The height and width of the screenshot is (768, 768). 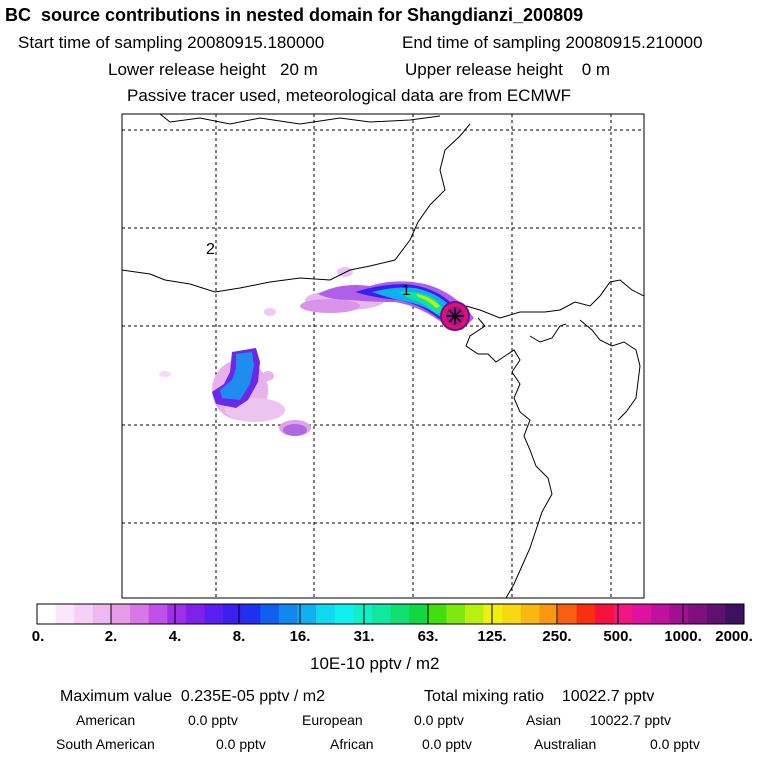 I want to click on african-value: 0.0 pptv, so click(x=447, y=744).